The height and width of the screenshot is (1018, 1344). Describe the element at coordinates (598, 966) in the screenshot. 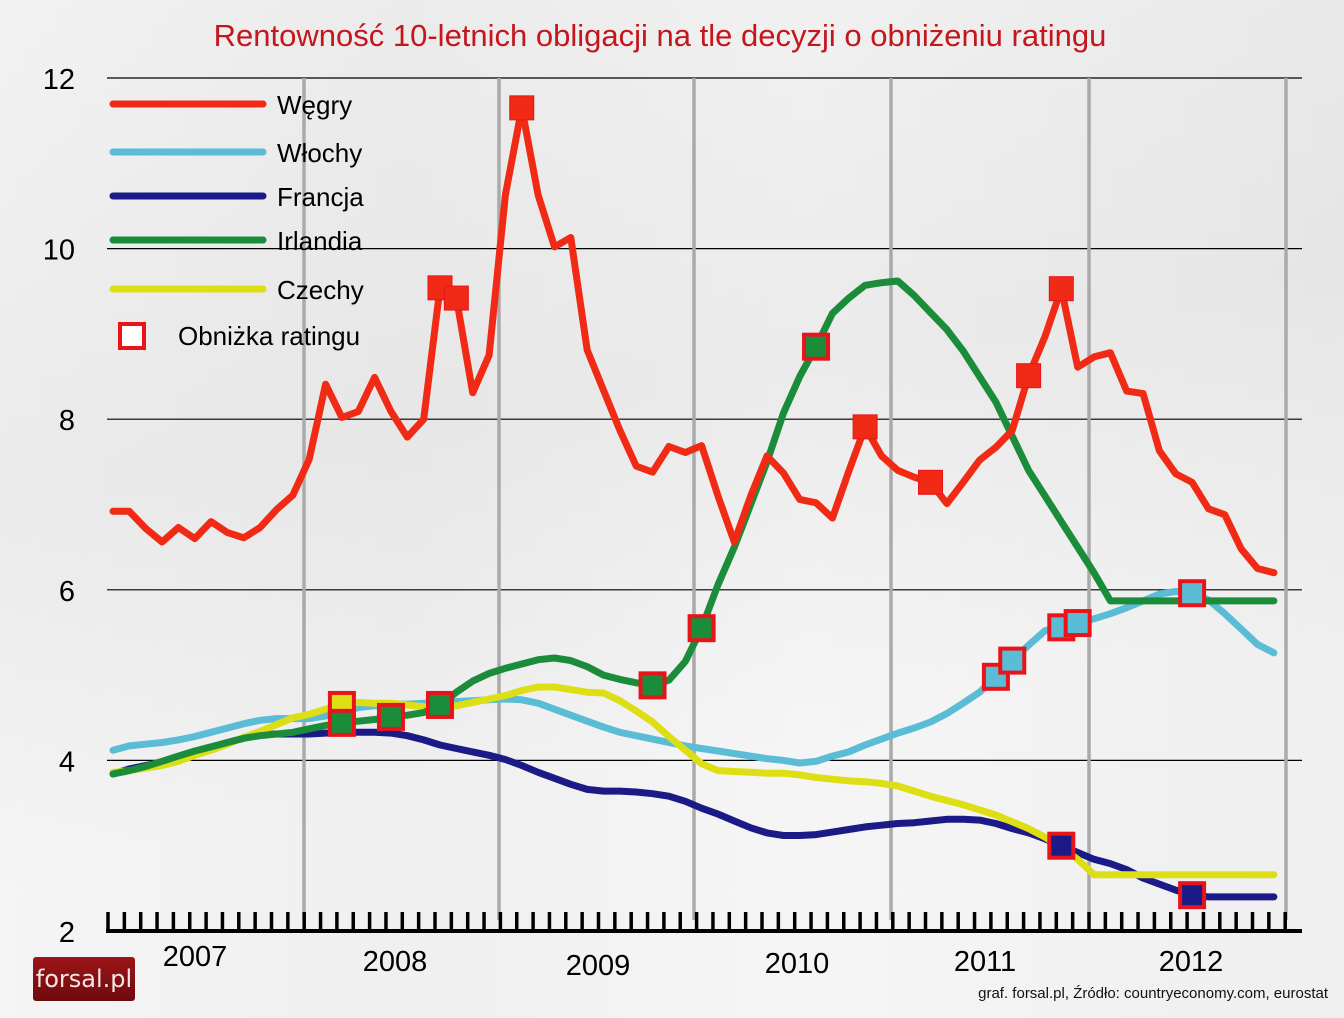

I see `x-tick-label: 2009` at that location.